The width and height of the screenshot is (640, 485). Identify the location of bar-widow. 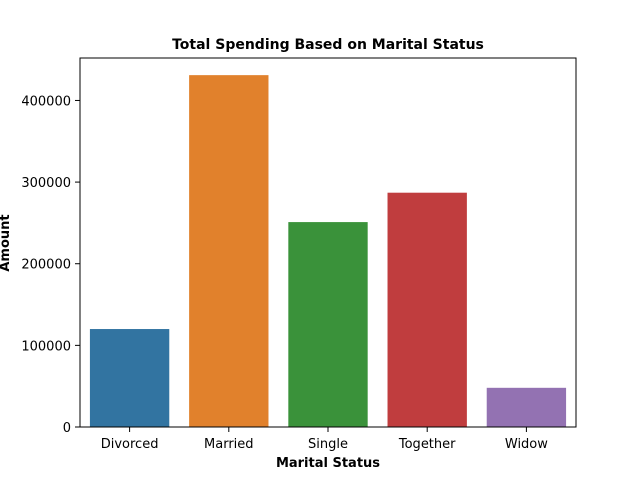
(526, 407).